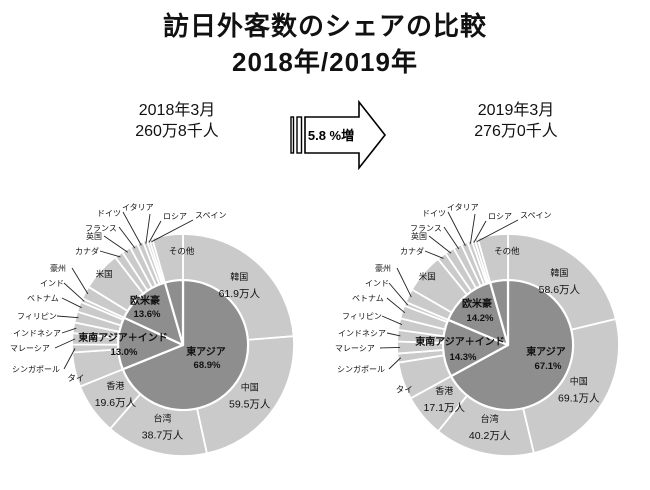 The height and width of the screenshot is (490, 650). I want to click on segment-value-中国: 69.1万人, so click(579, 398).